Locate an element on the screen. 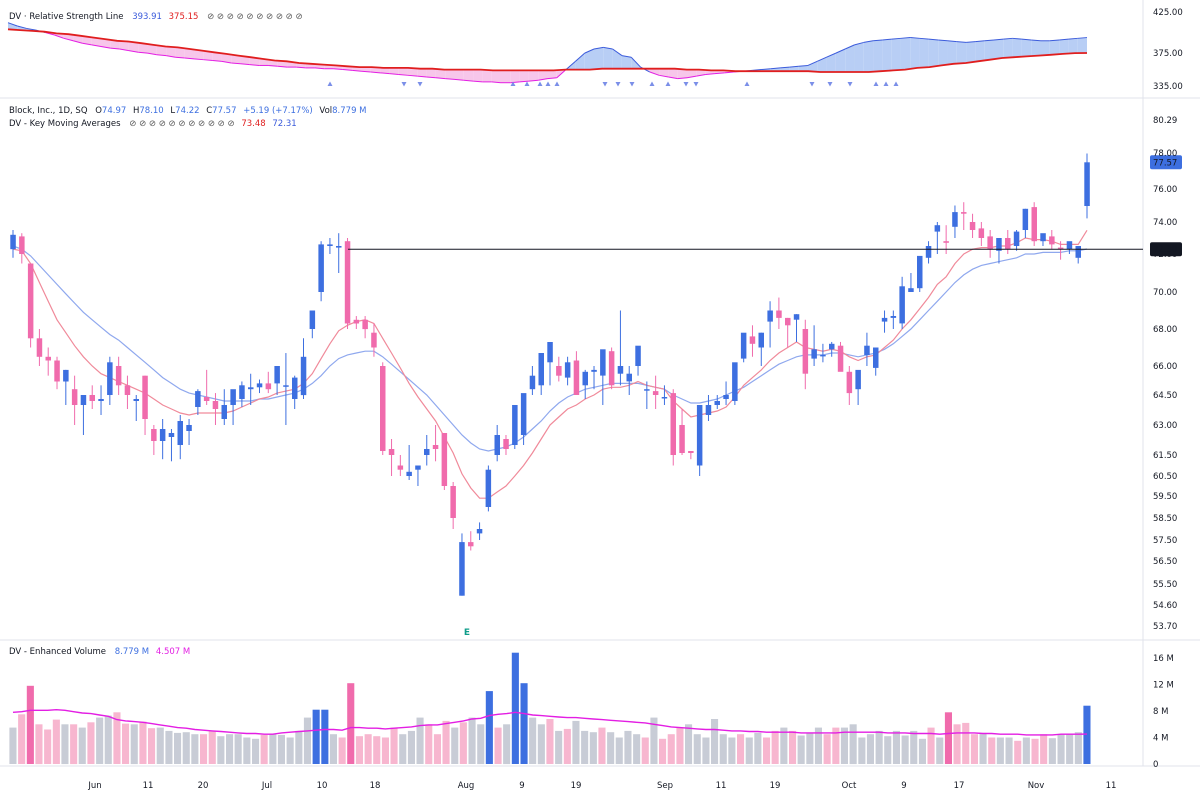  earnings-marker: E is located at coordinates (467, 633).